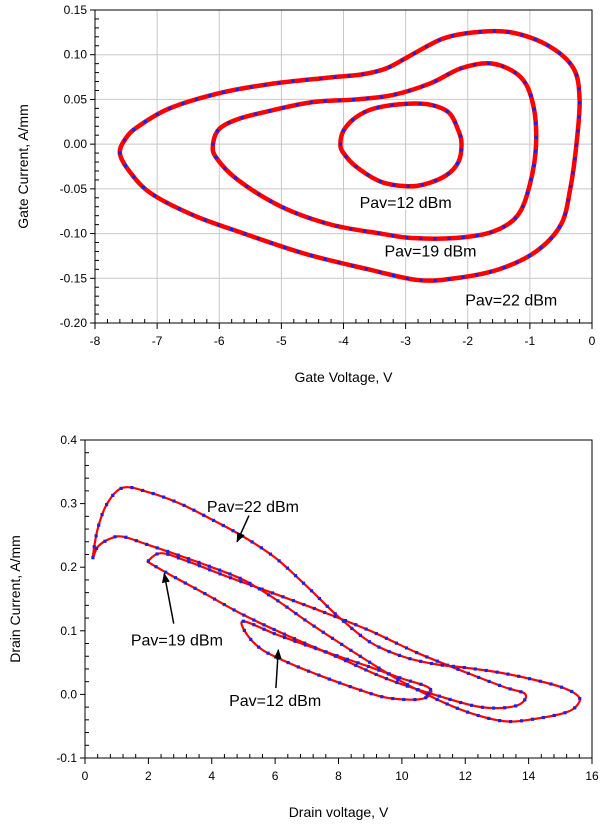 The image size is (613, 834). What do you see at coordinates (68, 440) in the screenshot?
I see `y-tick-label: 0.4` at bounding box center [68, 440].